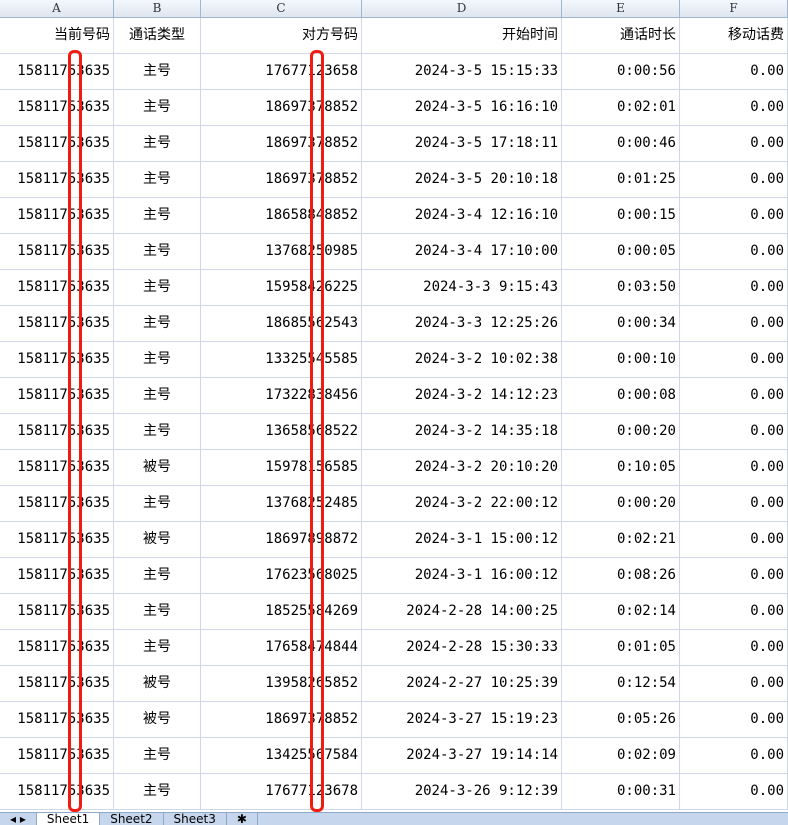 This screenshot has width=788, height=825. I want to click on table-cell: 2024-3-3 9:15:43, so click(462, 287).